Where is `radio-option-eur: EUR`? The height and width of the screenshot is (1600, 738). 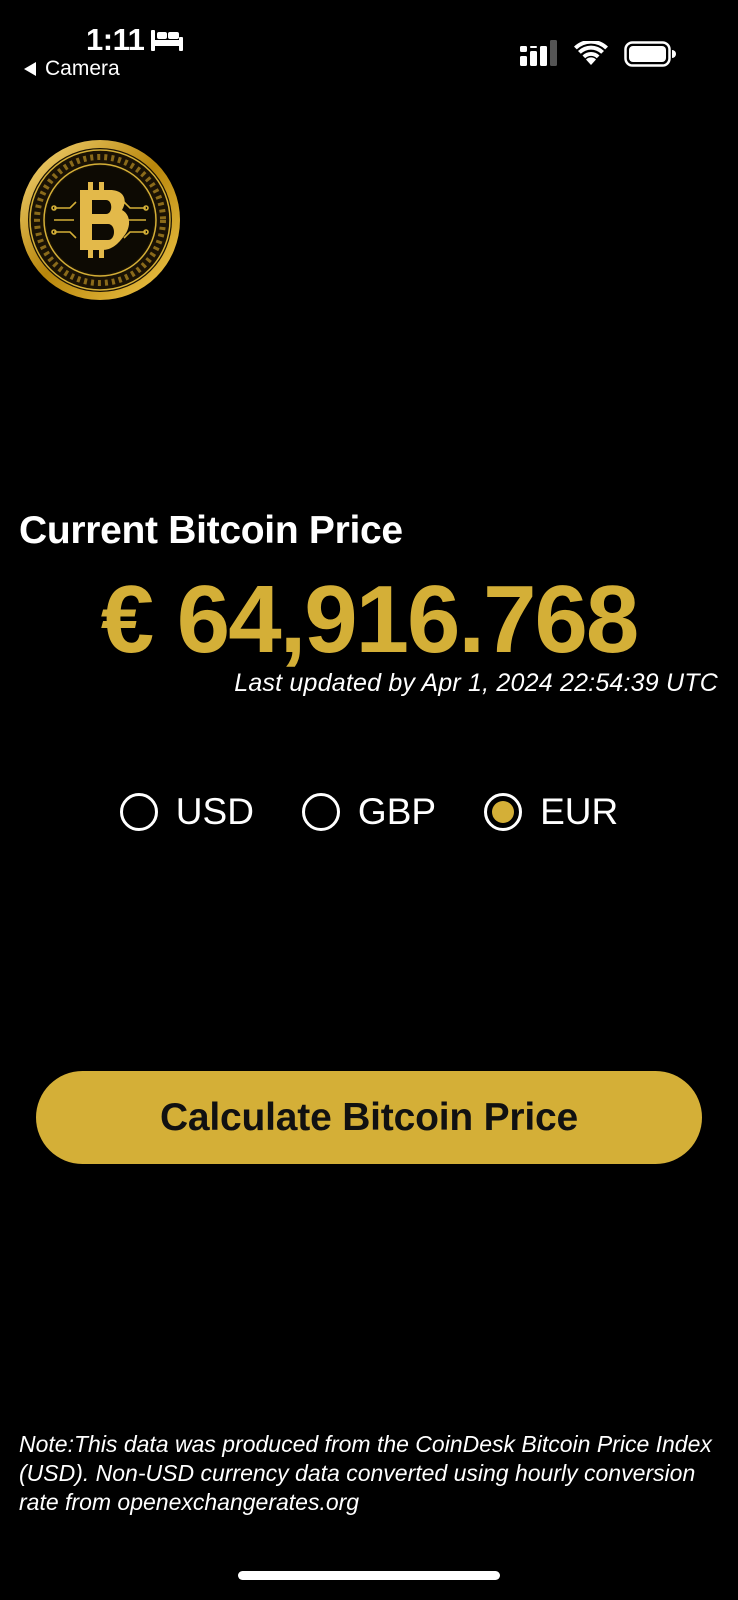 radio-option-eur: EUR is located at coordinates (551, 812).